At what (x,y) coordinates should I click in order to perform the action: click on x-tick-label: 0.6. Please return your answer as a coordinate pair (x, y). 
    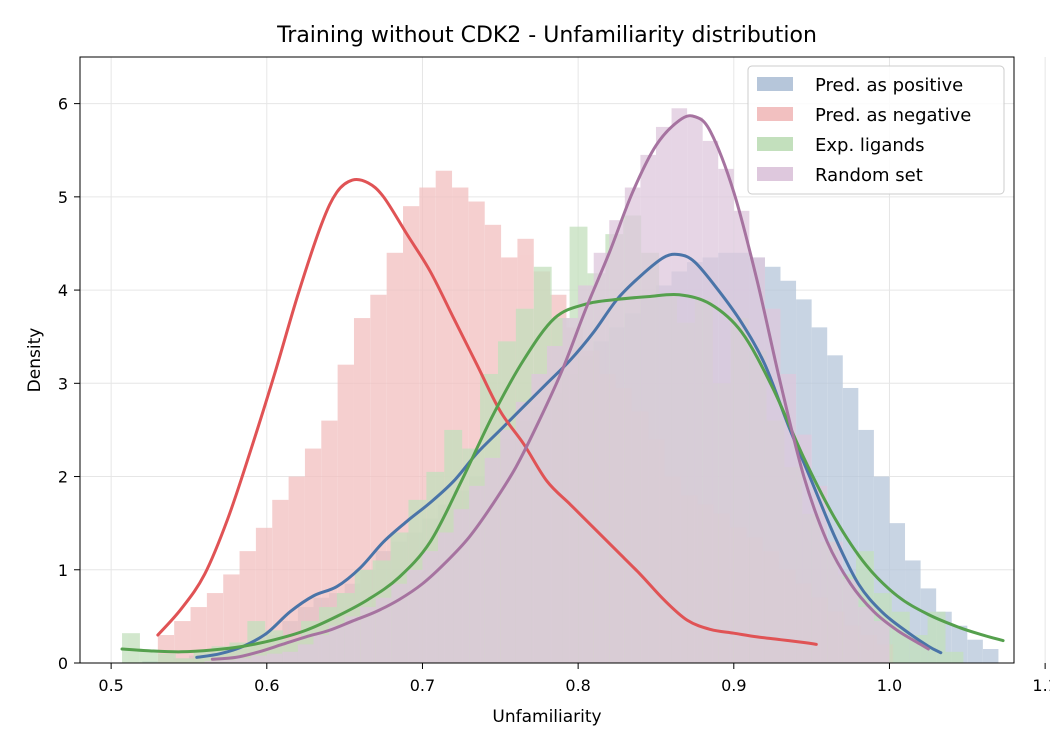
    Looking at the image, I should click on (266, 685).